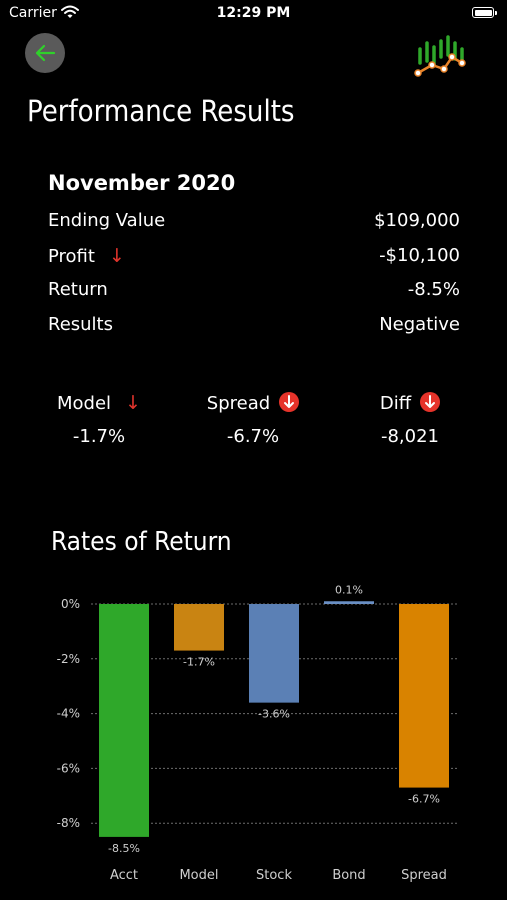 The image size is (507, 900). I want to click on category-label: Stock, so click(274, 875).